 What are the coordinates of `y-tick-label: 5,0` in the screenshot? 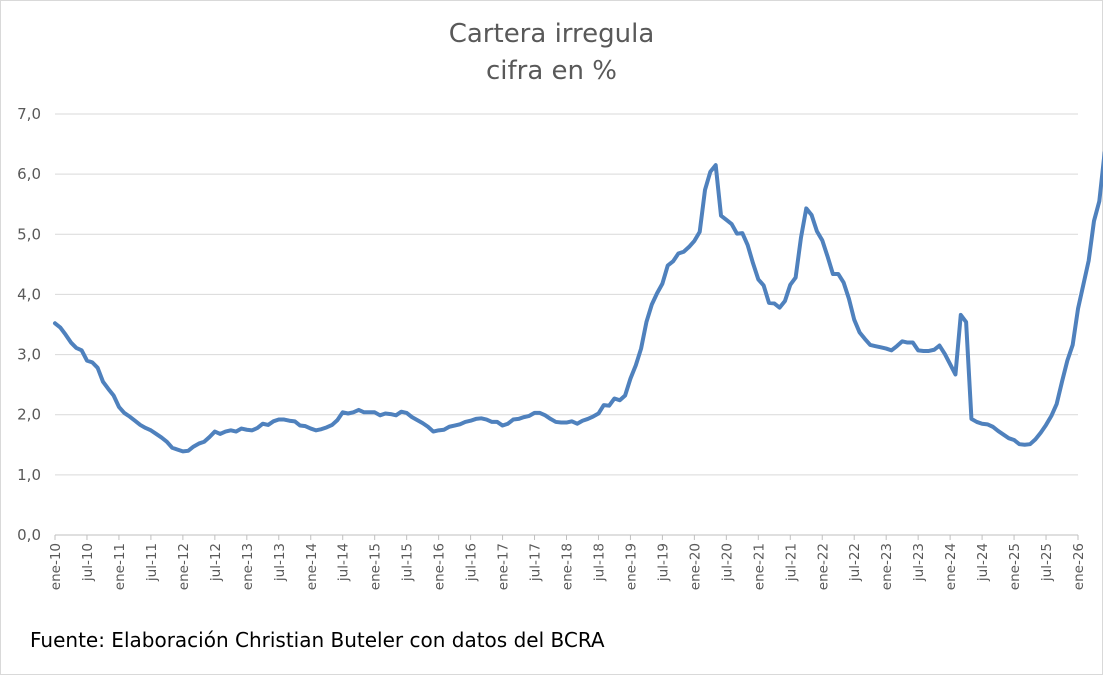 It's located at (29, 234).